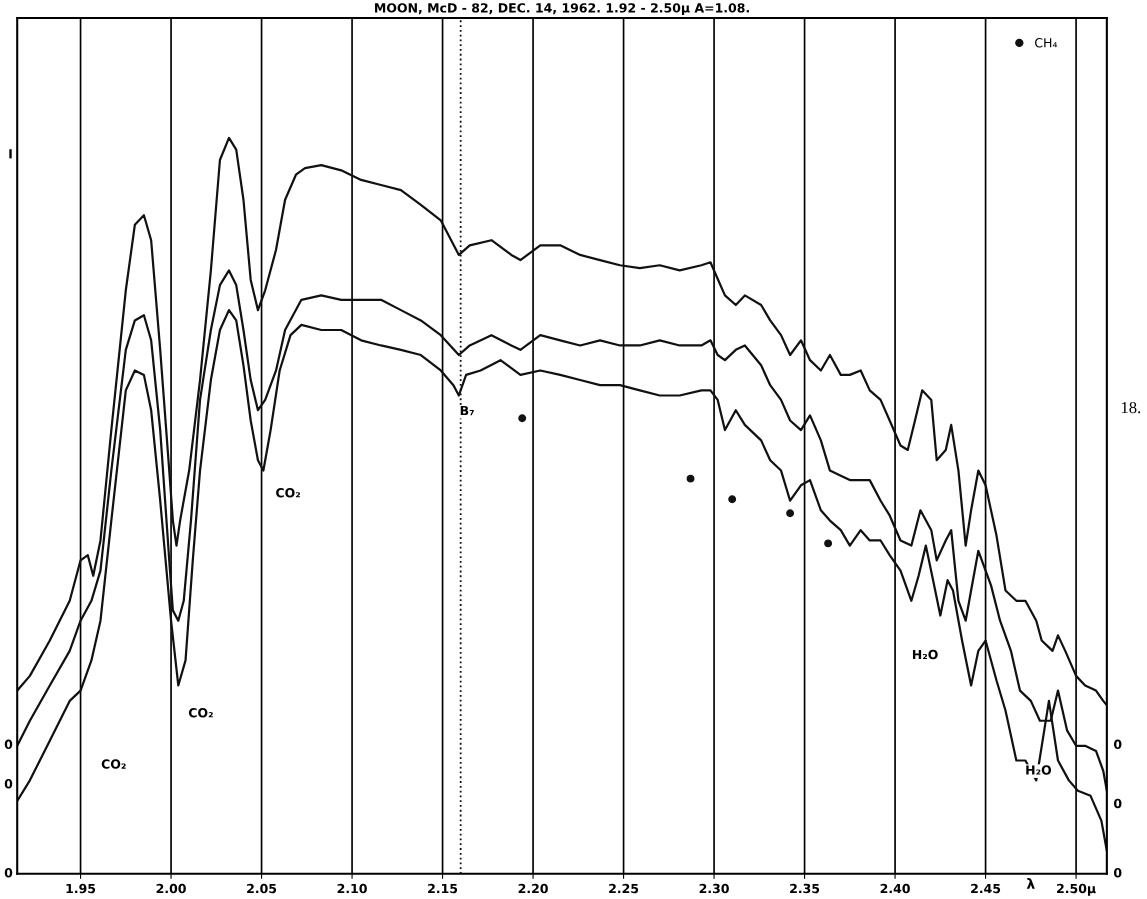 Image resolution: width=1147 pixels, height=899 pixels. What do you see at coordinates (10, 154) in the screenshot?
I see `text: I` at bounding box center [10, 154].